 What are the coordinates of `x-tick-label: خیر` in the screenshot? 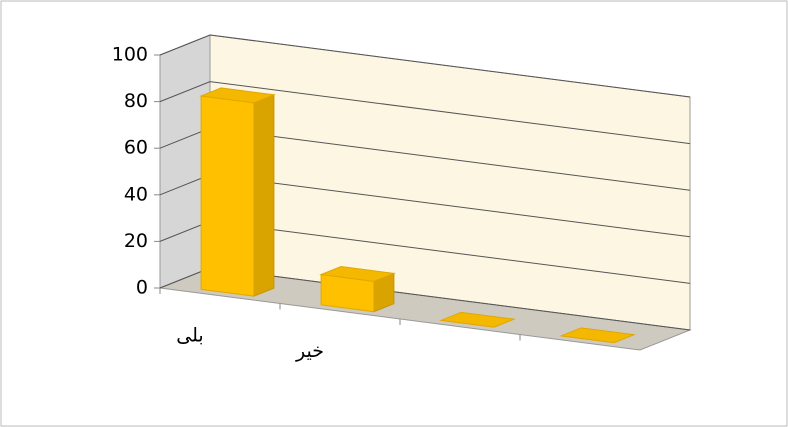 It's located at (309, 351).